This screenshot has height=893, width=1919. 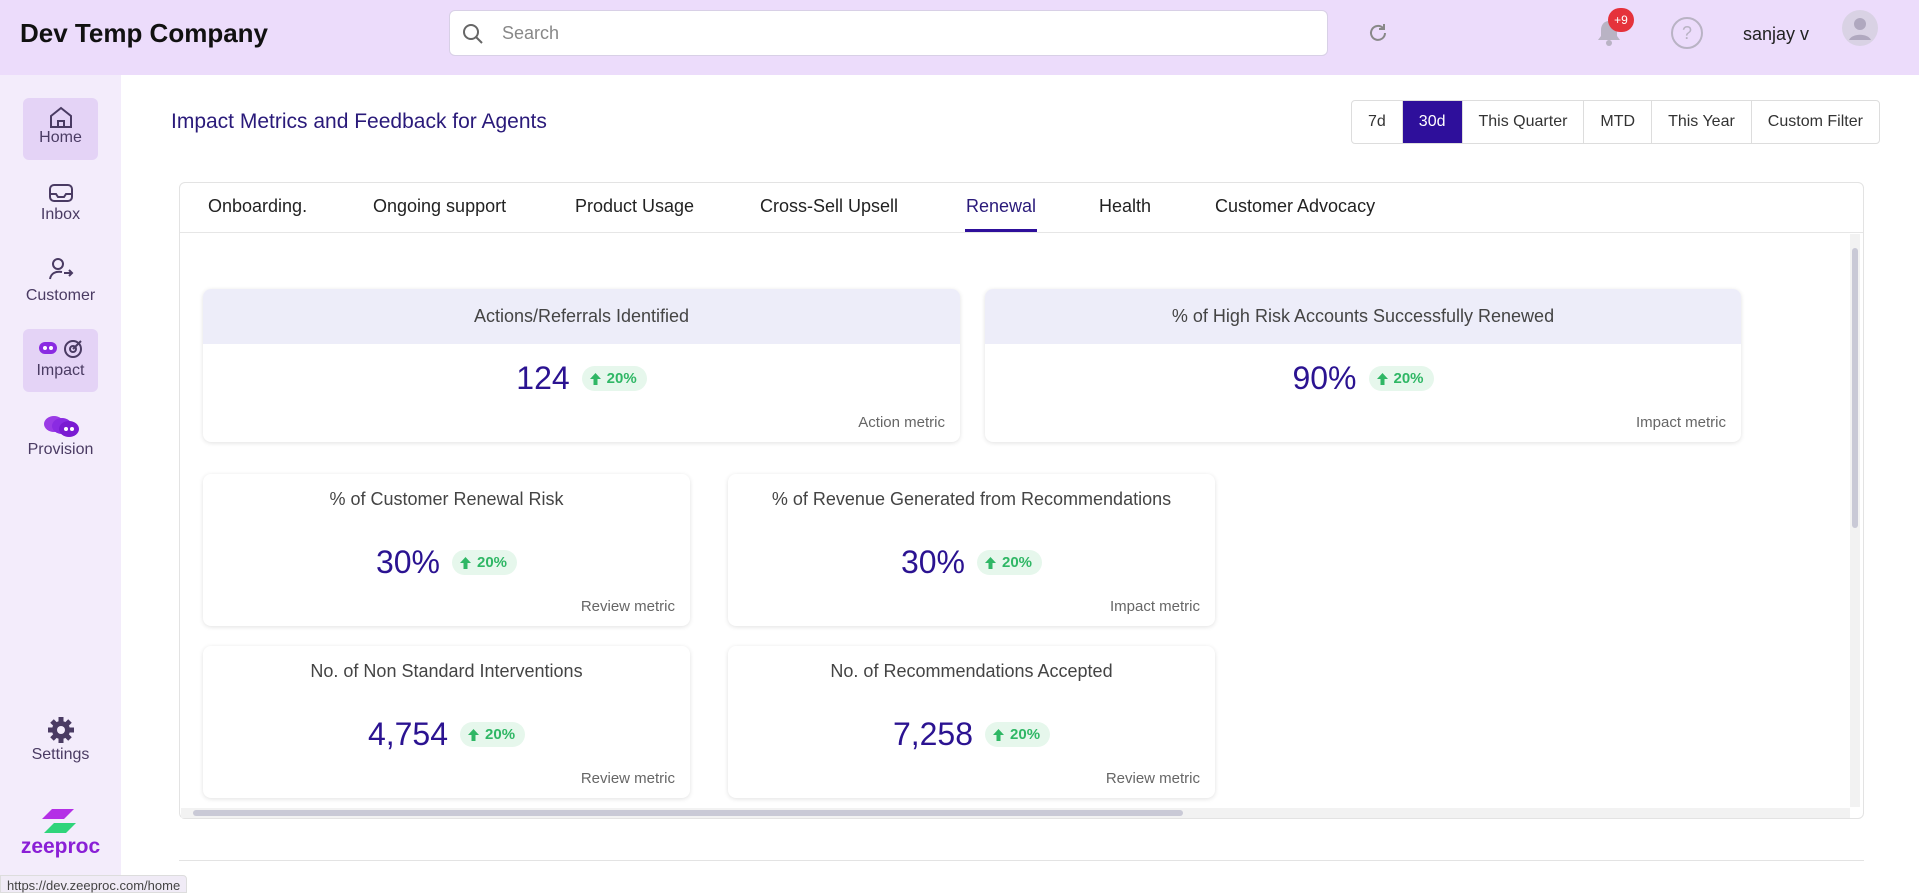 What do you see at coordinates (971, 671) in the screenshot?
I see `metric-title: No. of Recommendations Accepted` at bounding box center [971, 671].